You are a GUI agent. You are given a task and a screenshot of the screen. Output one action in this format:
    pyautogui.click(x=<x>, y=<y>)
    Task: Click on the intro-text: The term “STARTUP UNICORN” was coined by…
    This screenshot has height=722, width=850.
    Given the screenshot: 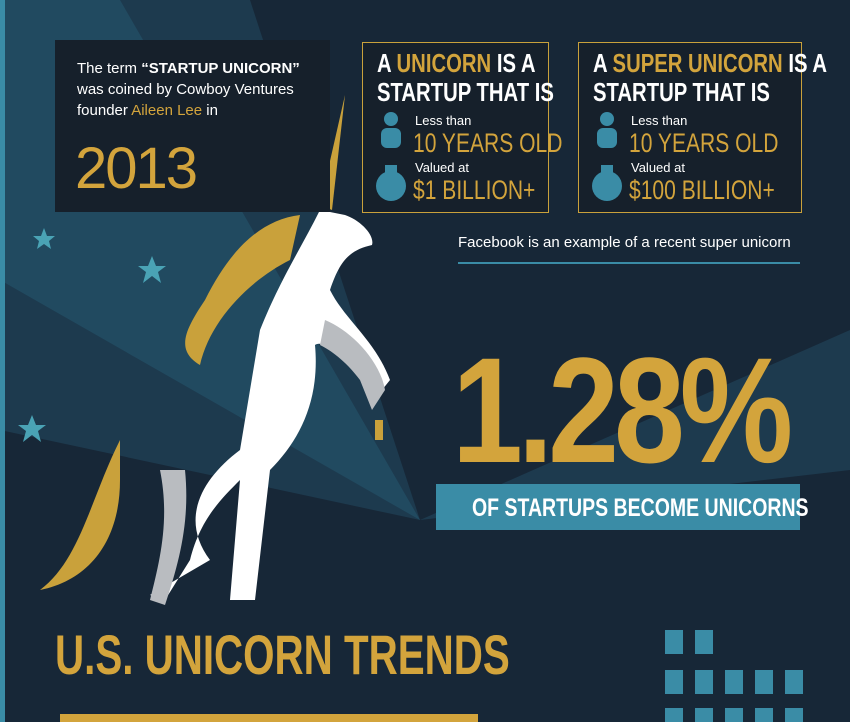 What is the action you would take?
    pyautogui.click(x=202, y=89)
    